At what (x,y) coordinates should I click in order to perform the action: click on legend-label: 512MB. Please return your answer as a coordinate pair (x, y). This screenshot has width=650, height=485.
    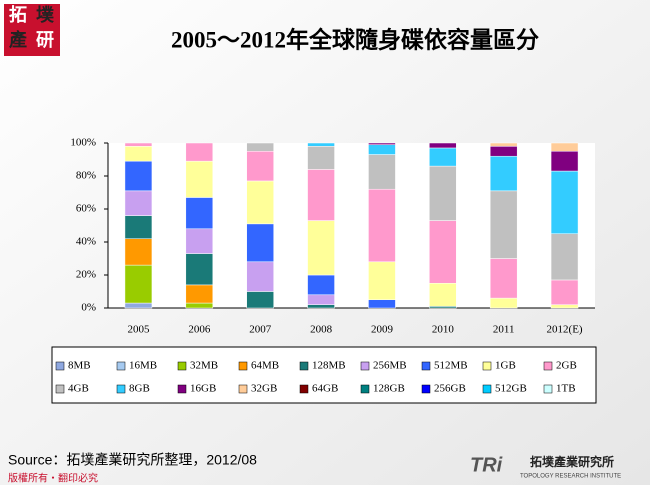
    Looking at the image, I should click on (451, 366).